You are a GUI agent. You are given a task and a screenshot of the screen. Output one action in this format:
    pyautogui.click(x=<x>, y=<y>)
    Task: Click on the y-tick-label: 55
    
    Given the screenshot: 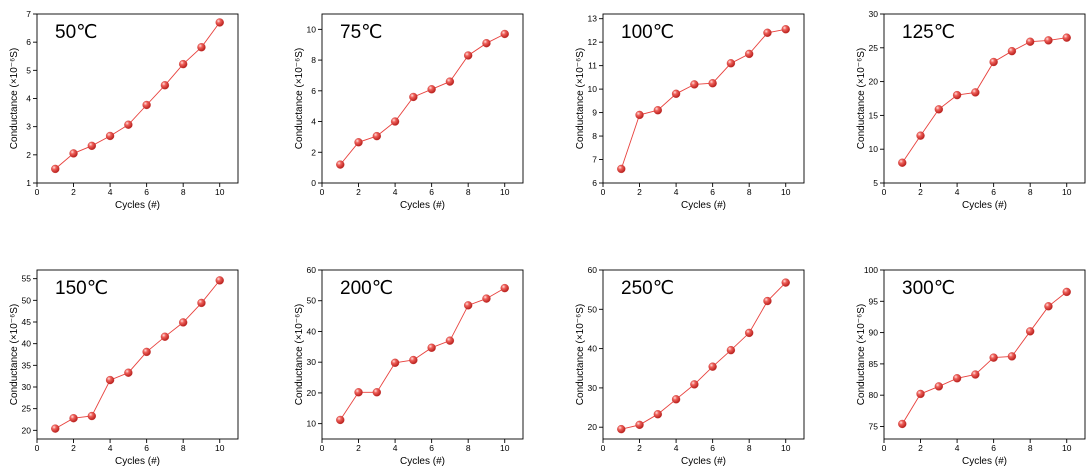 What is the action you would take?
    pyautogui.click(x=27, y=279)
    